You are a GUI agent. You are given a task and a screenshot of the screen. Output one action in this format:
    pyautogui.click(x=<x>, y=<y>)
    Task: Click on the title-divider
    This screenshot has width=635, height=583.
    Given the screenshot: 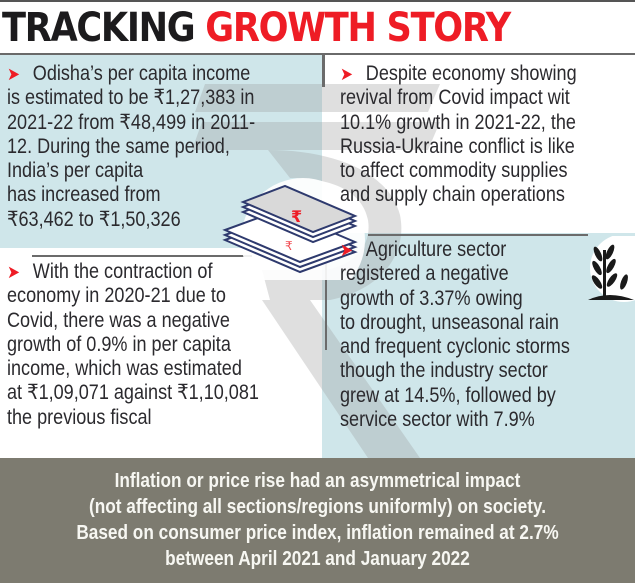 What is the action you would take?
    pyautogui.click(x=317, y=54)
    